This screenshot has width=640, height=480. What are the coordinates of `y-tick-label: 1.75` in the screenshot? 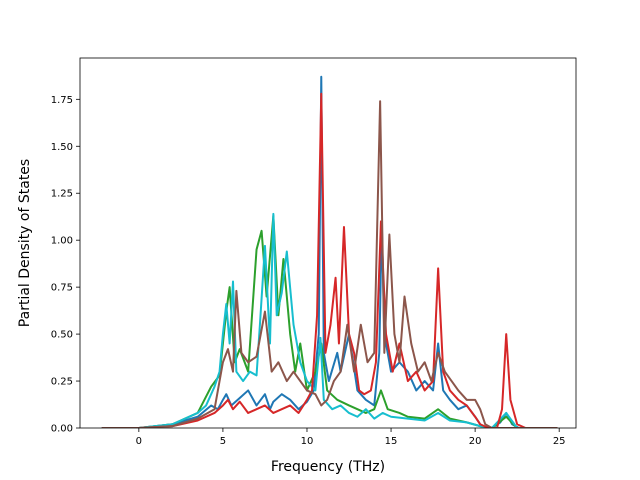 It's located at (62, 100).